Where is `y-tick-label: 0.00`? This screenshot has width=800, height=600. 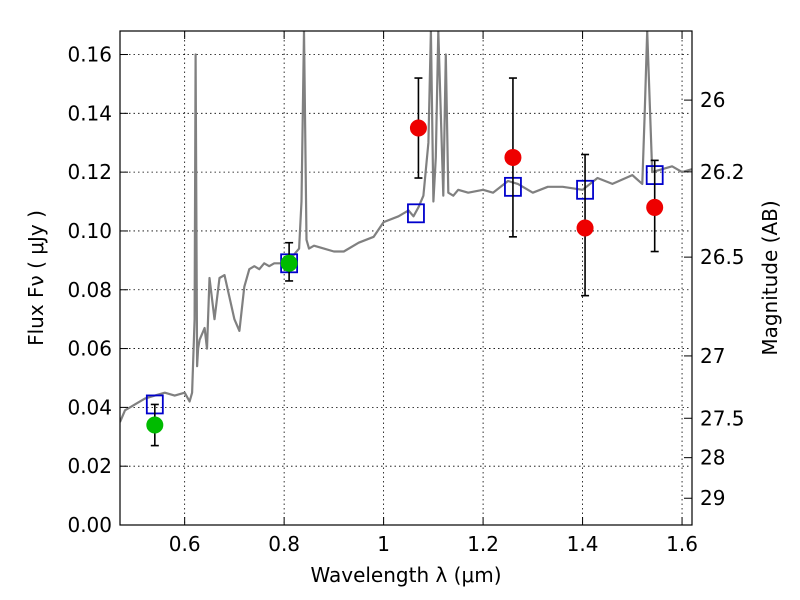 y-tick-label: 0.00 is located at coordinates (89, 525).